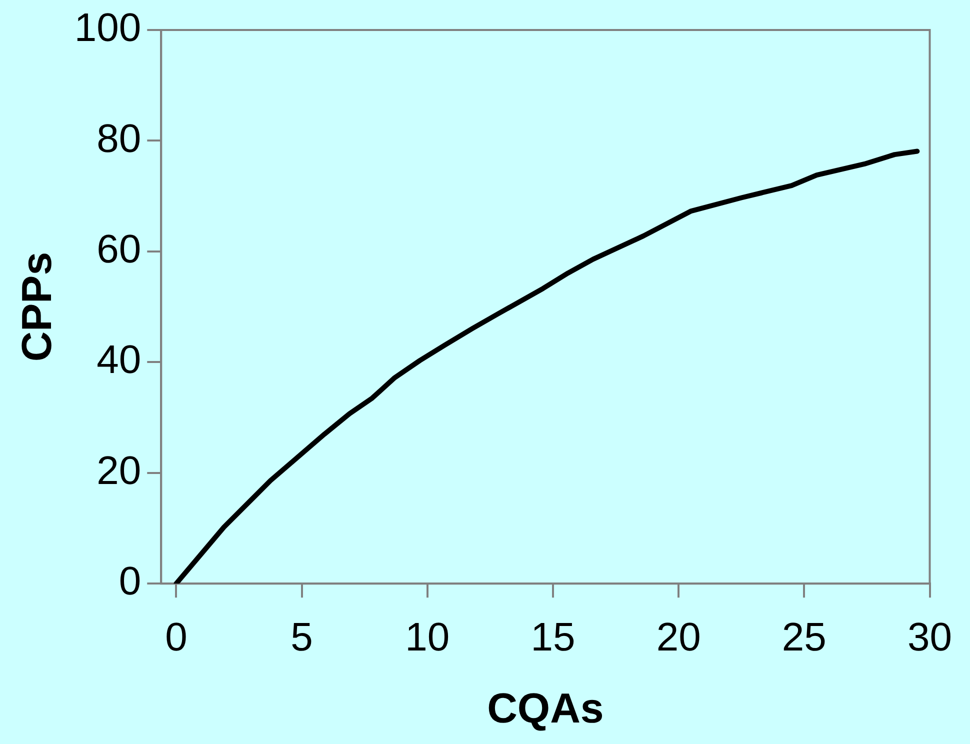 The height and width of the screenshot is (744, 970). I want to click on y-tick-label: 80, so click(119, 138).